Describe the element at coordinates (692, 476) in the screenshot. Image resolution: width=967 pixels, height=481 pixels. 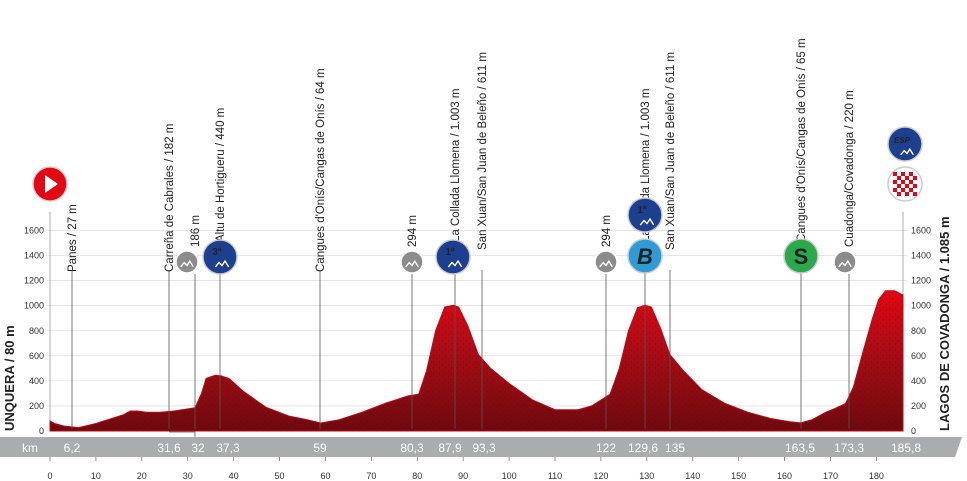
I see `x-tick-label: 140` at that location.